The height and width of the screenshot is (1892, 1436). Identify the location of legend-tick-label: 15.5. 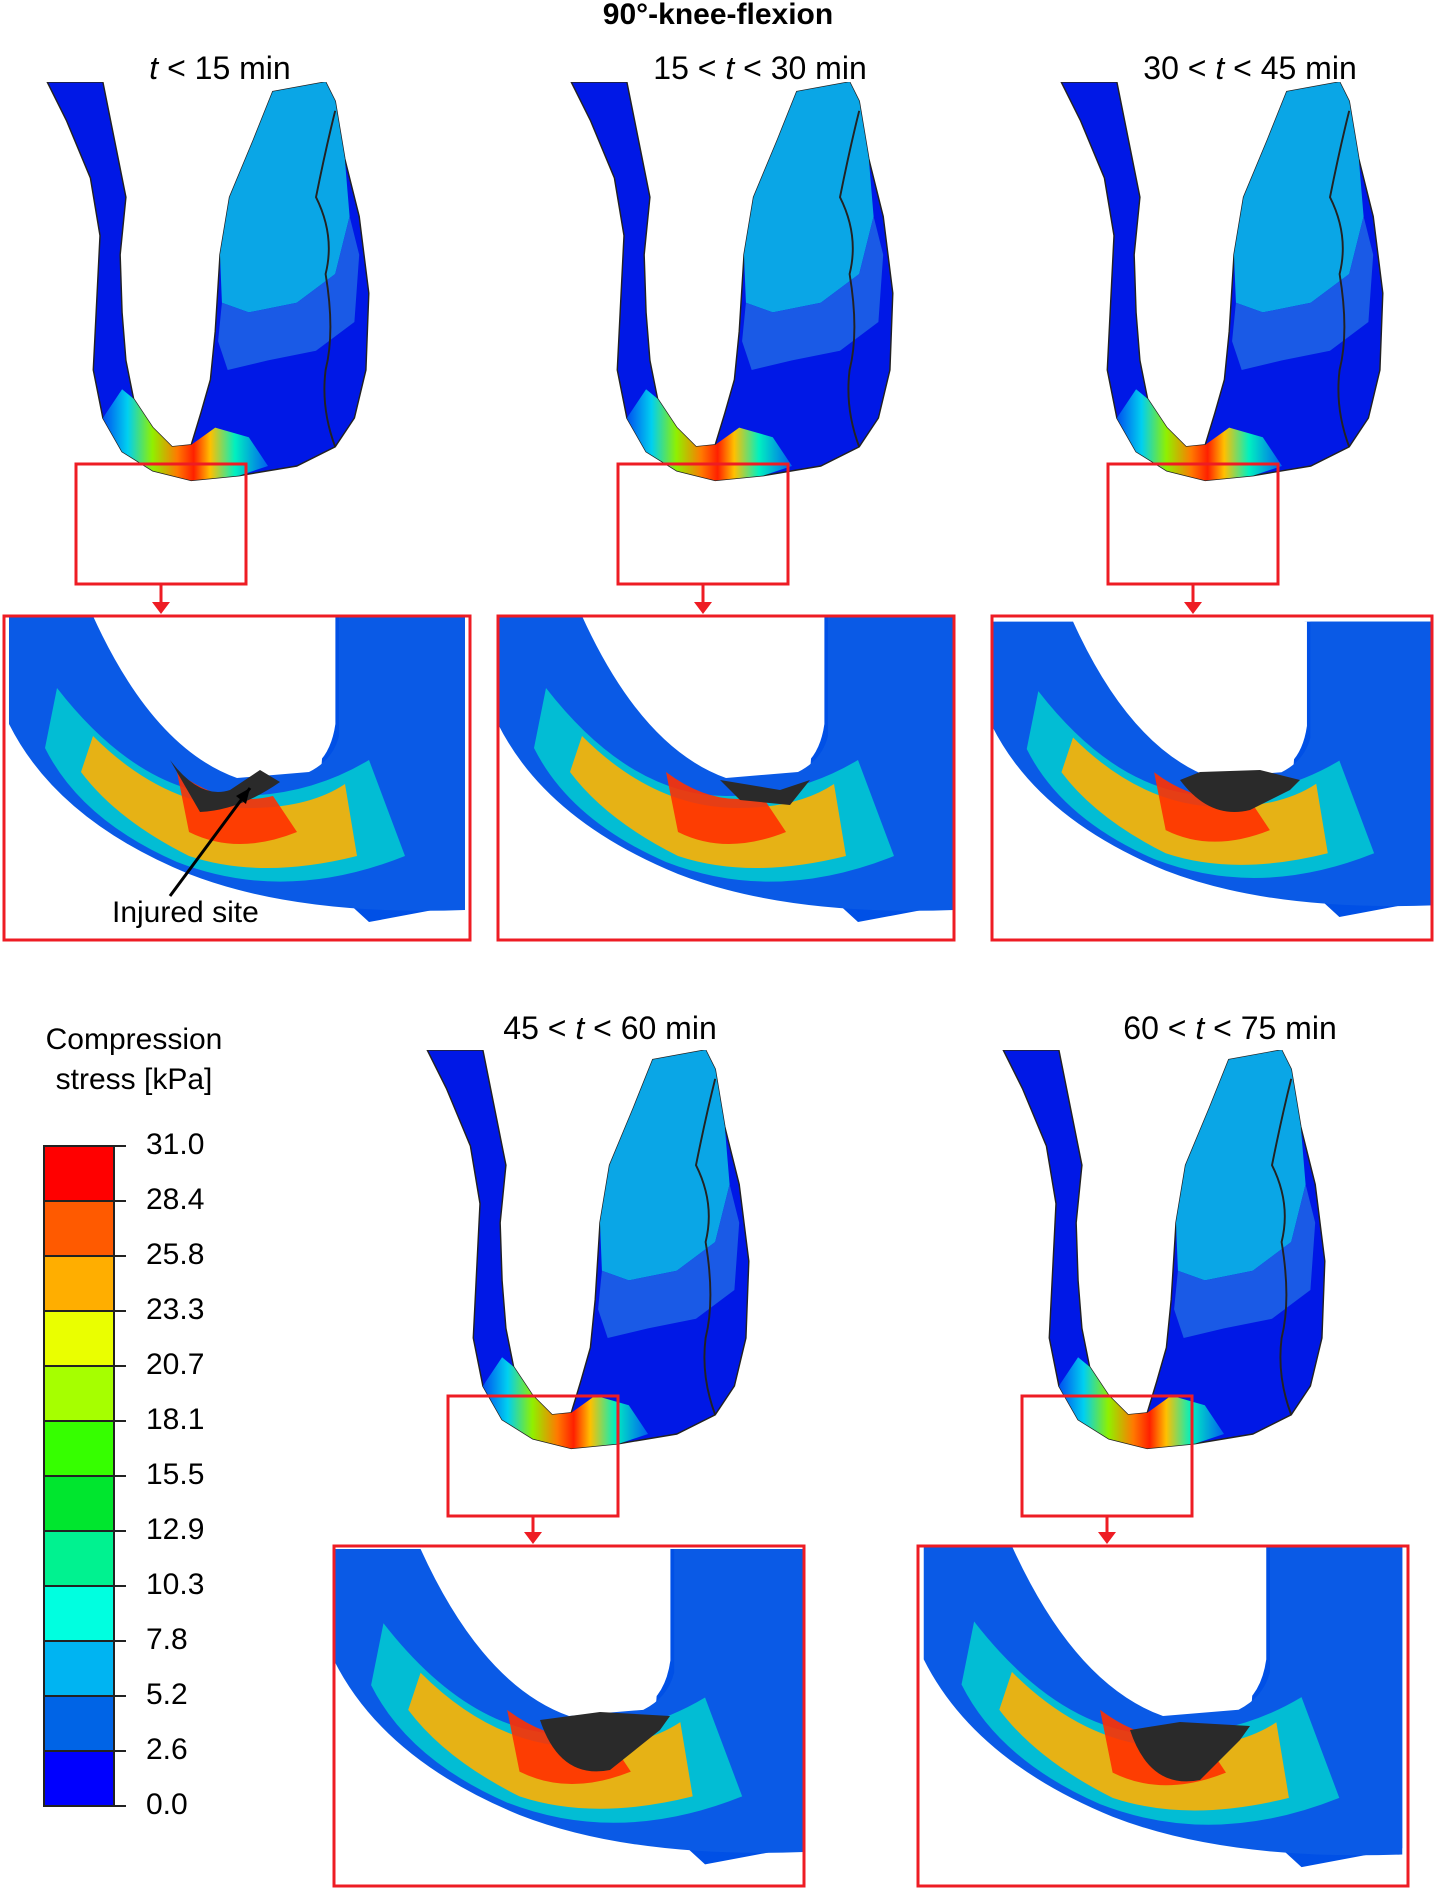
(175, 1474).